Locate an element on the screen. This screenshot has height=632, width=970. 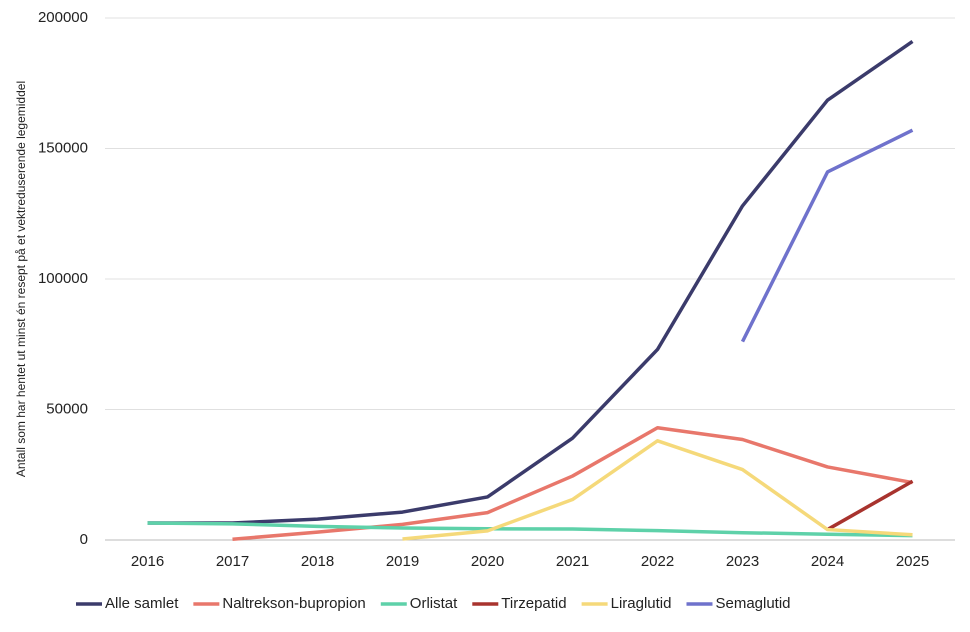
x-tick-label: 2021 is located at coordinates (572, 561).